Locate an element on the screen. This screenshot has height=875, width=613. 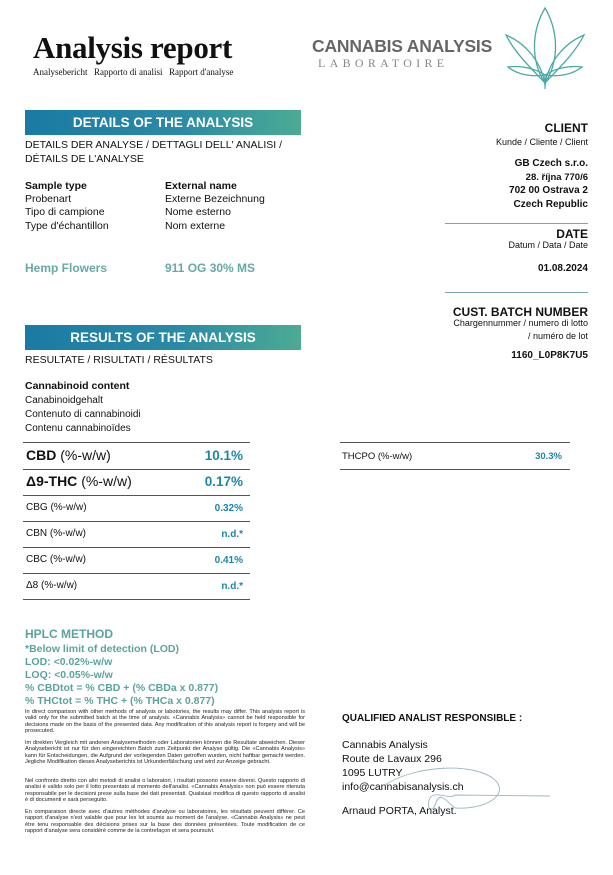
cannabinoid-label: CBC (%-w/w) is located at coordinates (56, 559).